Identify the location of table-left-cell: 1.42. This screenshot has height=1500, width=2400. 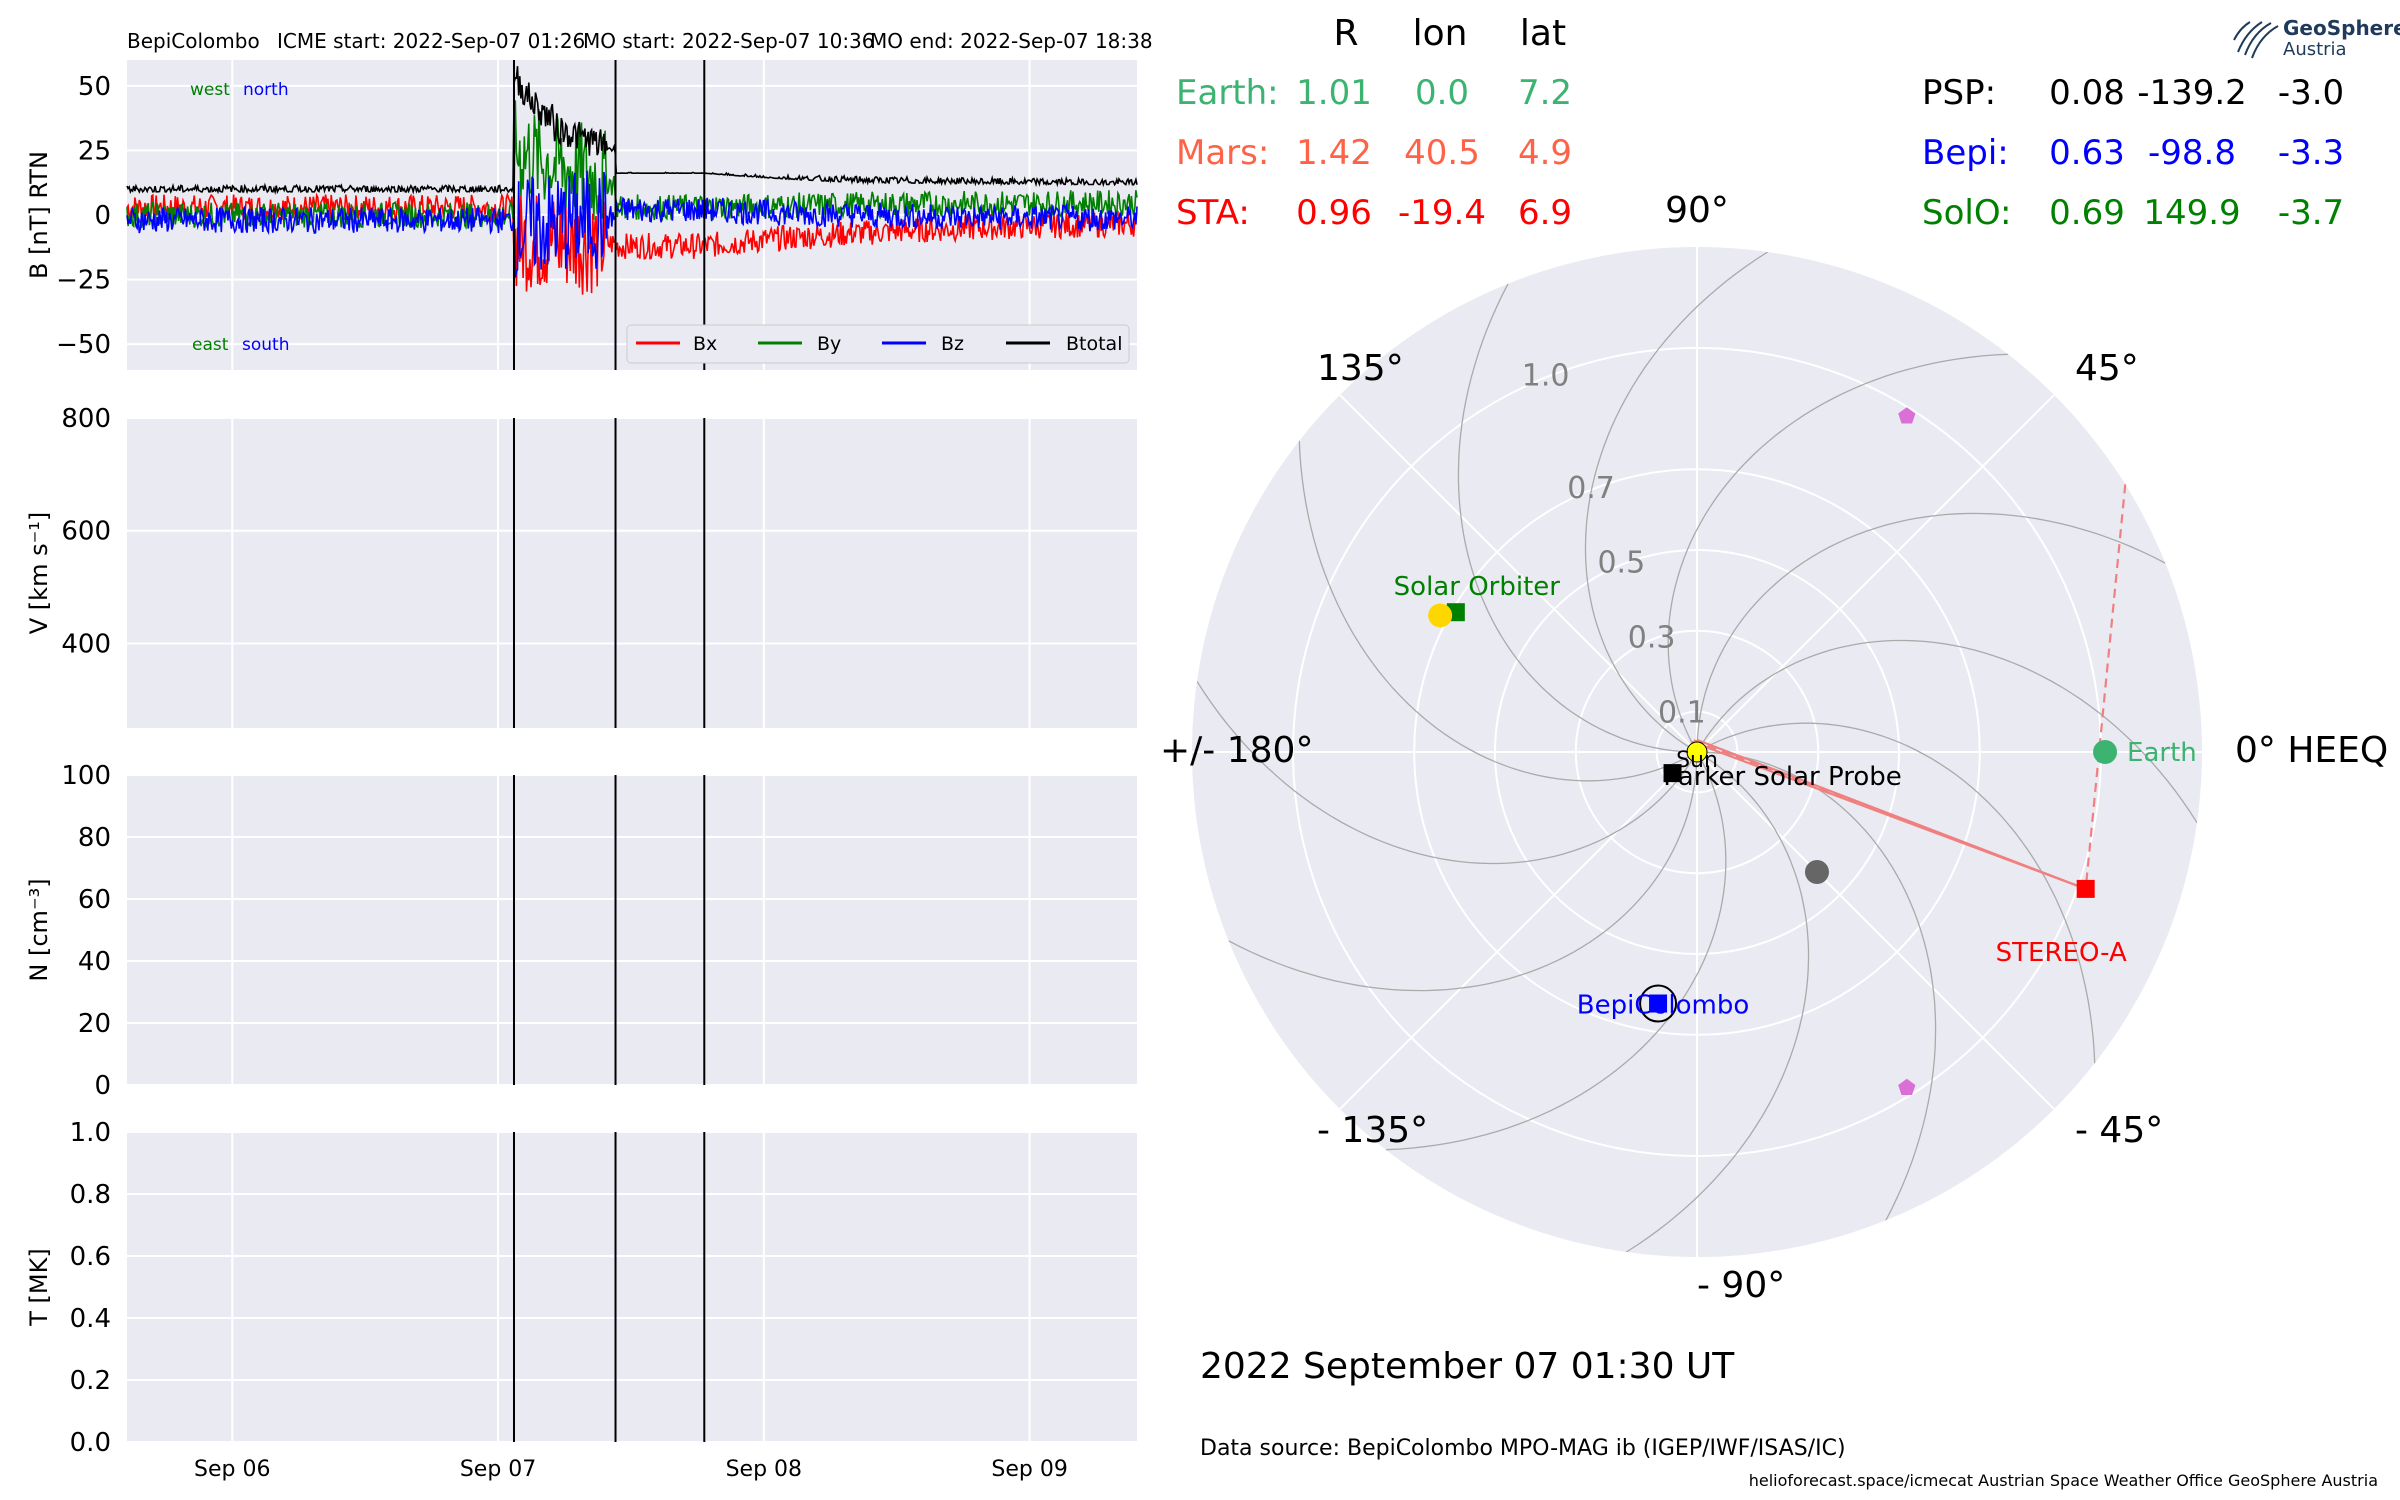
(1334, 153).